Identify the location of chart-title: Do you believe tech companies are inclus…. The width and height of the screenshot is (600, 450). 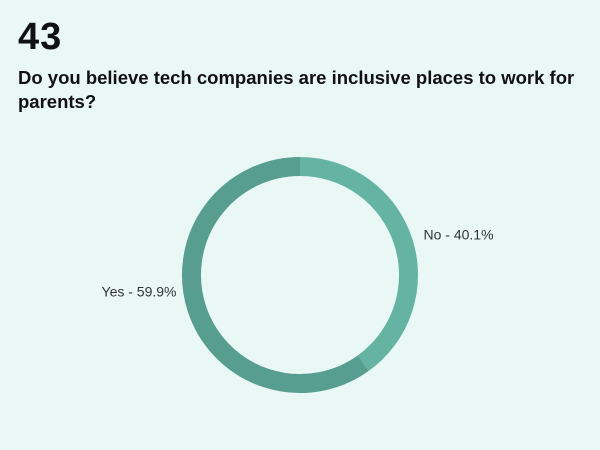
(296, 89).